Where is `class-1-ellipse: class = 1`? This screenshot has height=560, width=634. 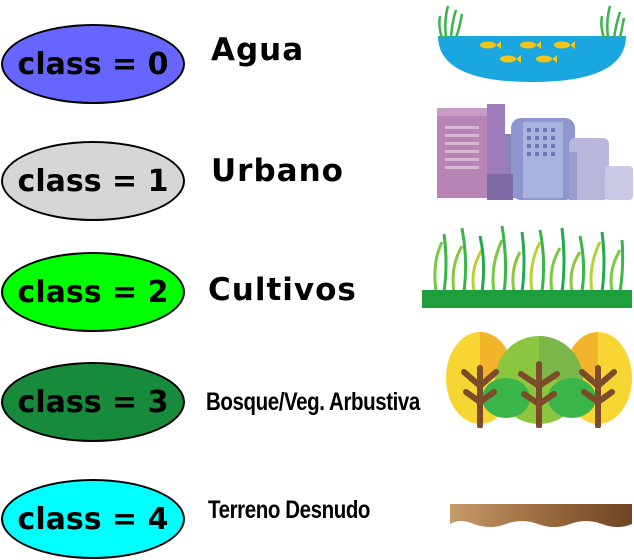
class-1-ellipse: class = 1 is located at coordinates (93, 181).